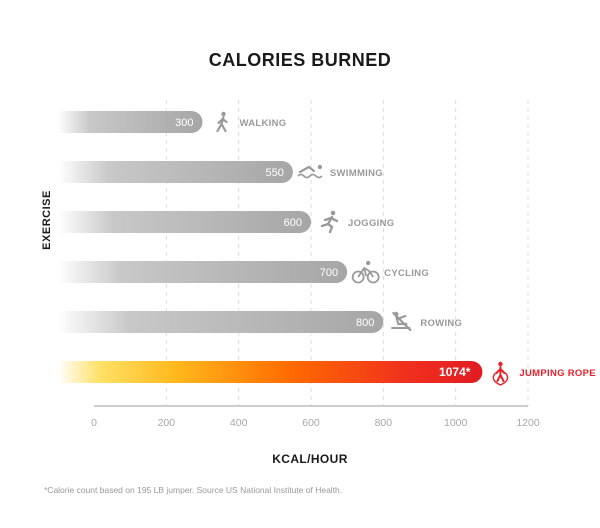 This screenshot has height=528, width=600. I want to click on category-label: CYCLING, so click(406, 273).